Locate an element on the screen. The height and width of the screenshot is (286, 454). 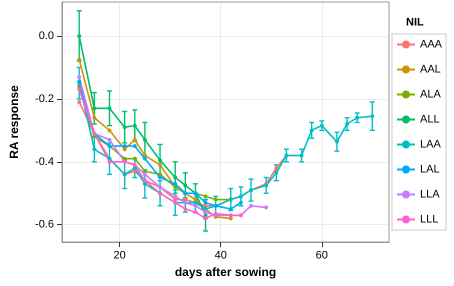
y-tick-label: -0.2 is located at coordinates (44, 98).